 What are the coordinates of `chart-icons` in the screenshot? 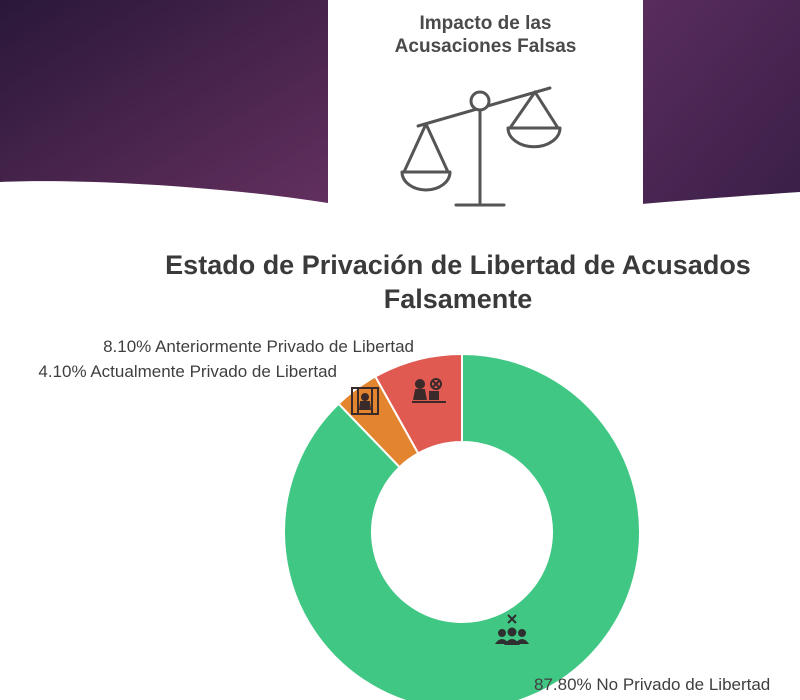 It's located at (440, 511).